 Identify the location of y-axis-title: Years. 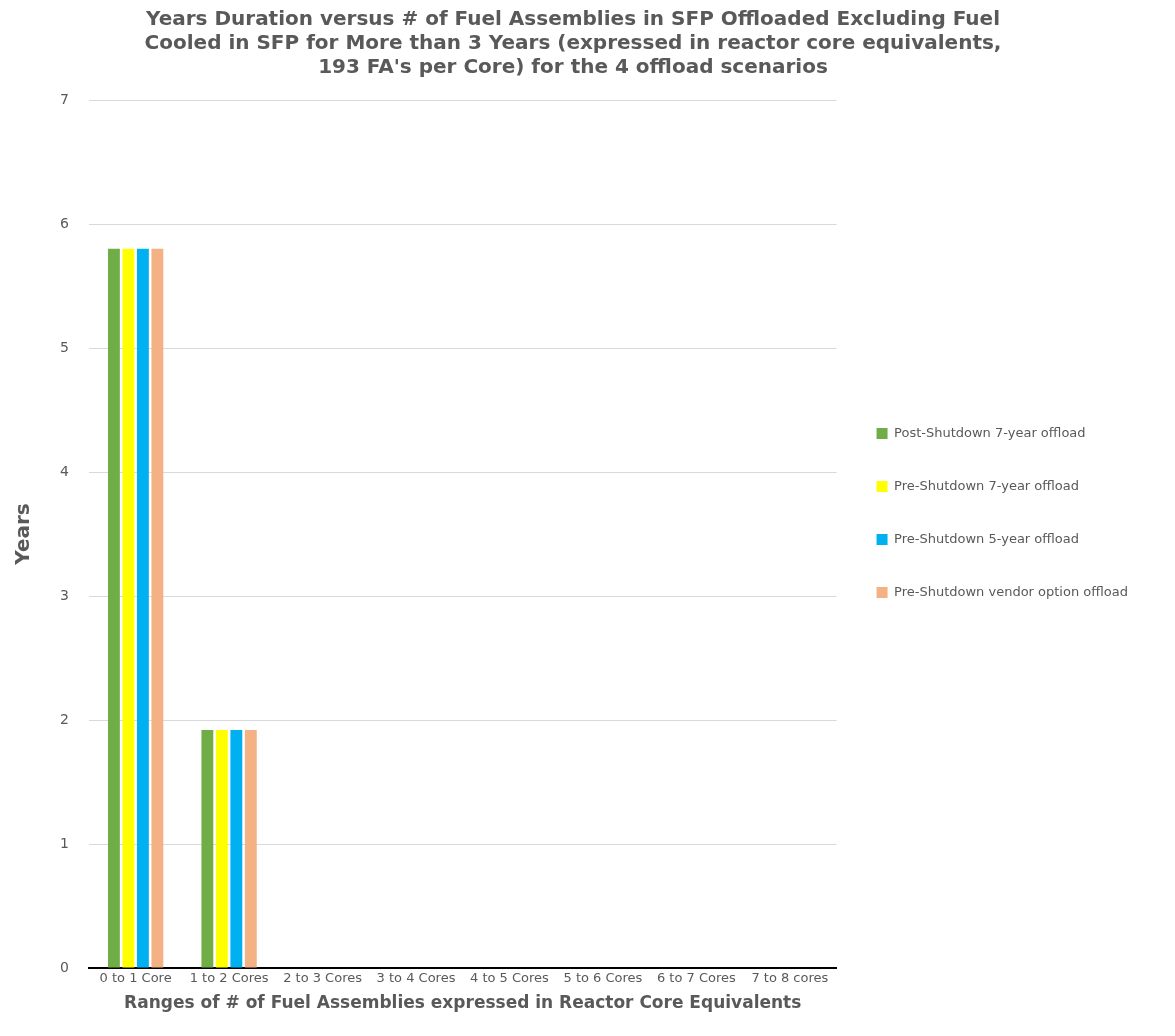
(22, 534).